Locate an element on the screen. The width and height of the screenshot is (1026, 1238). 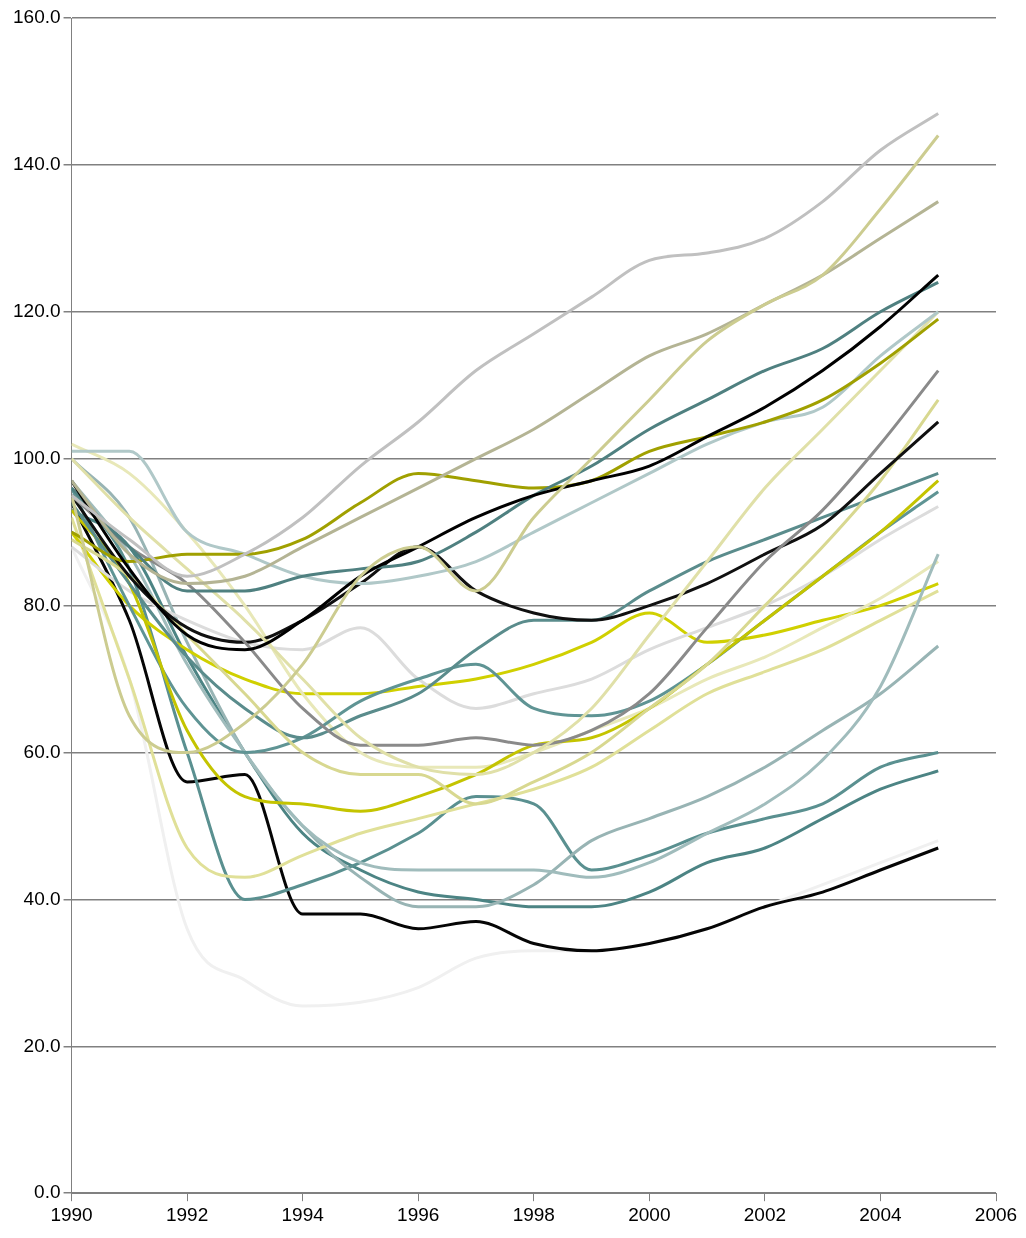
y-tick-label: 60.0 is located at coordinates (42, 751).